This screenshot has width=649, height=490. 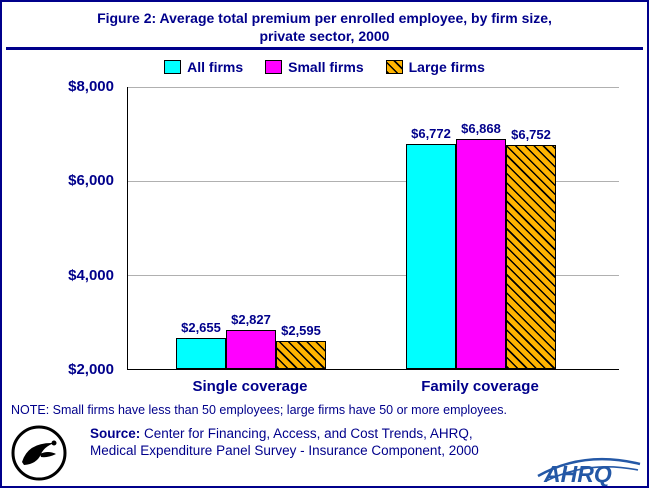 I want to click on y-tick-label: $2,000, so click(x=91, y=369).